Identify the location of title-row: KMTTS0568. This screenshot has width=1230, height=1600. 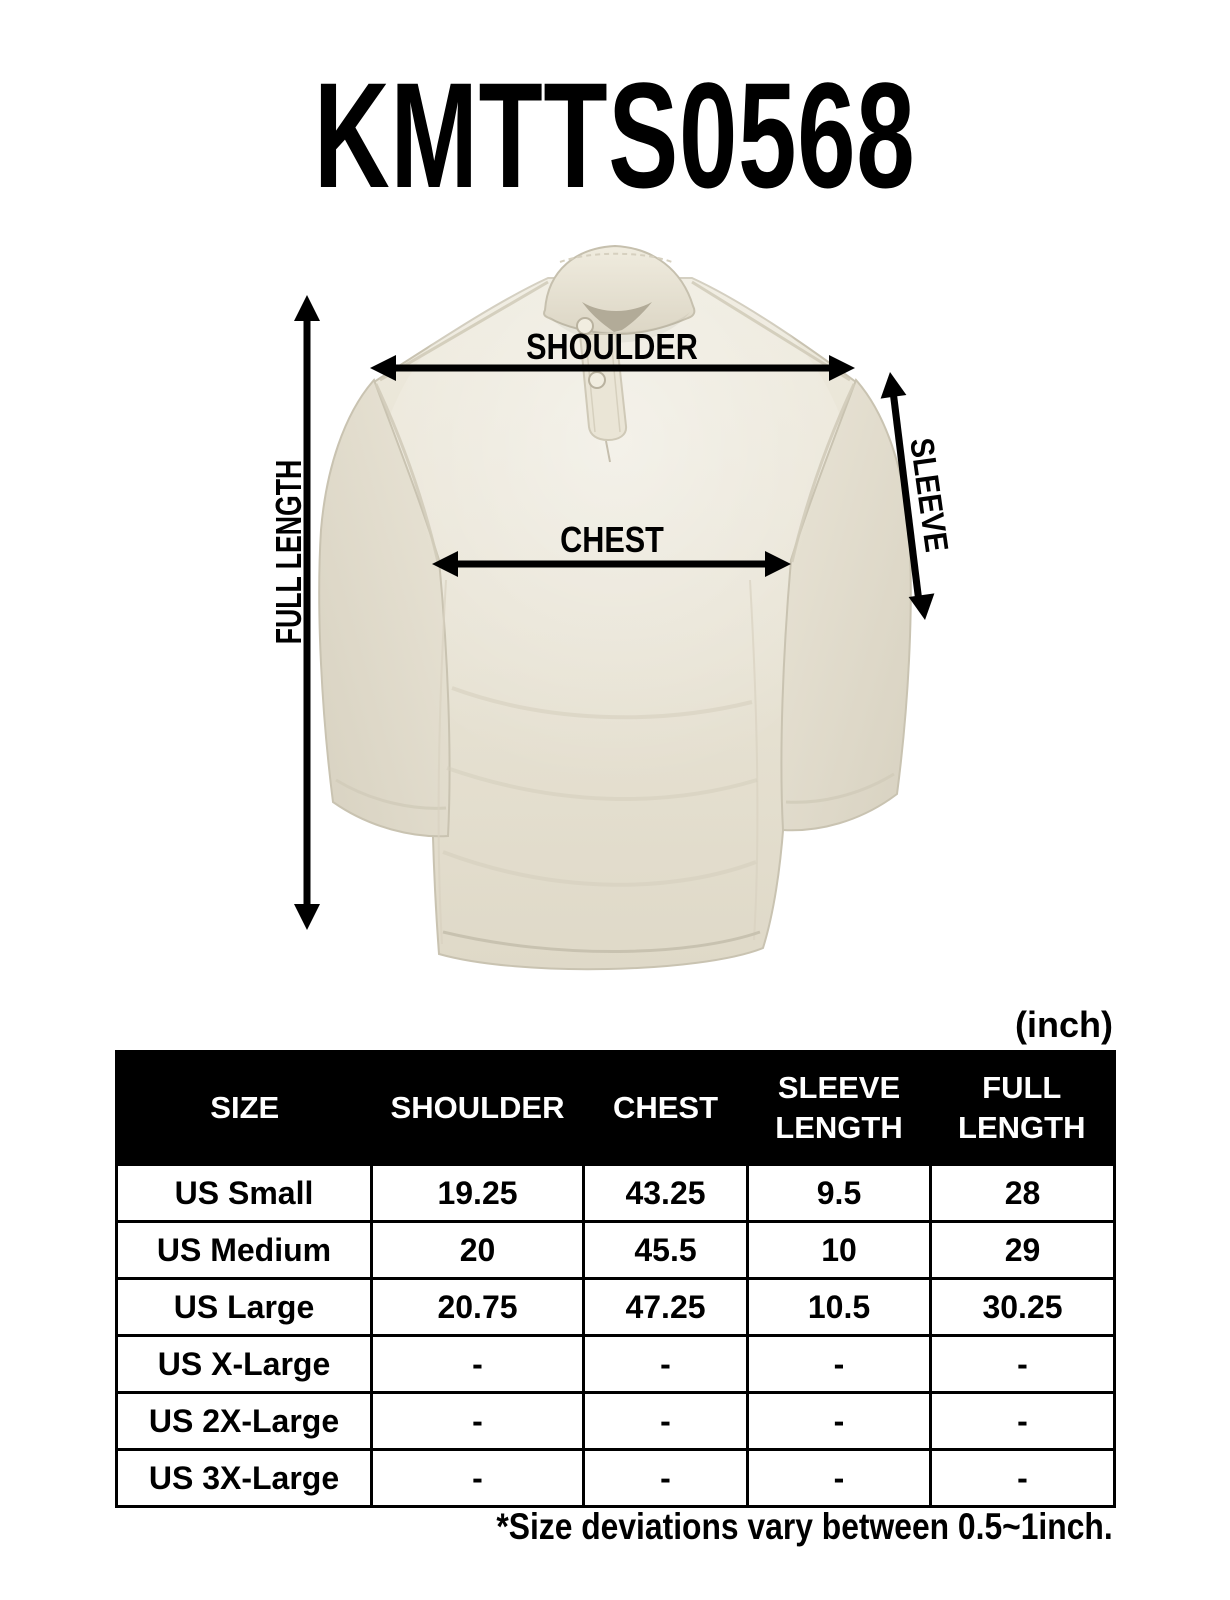
(615, 135).